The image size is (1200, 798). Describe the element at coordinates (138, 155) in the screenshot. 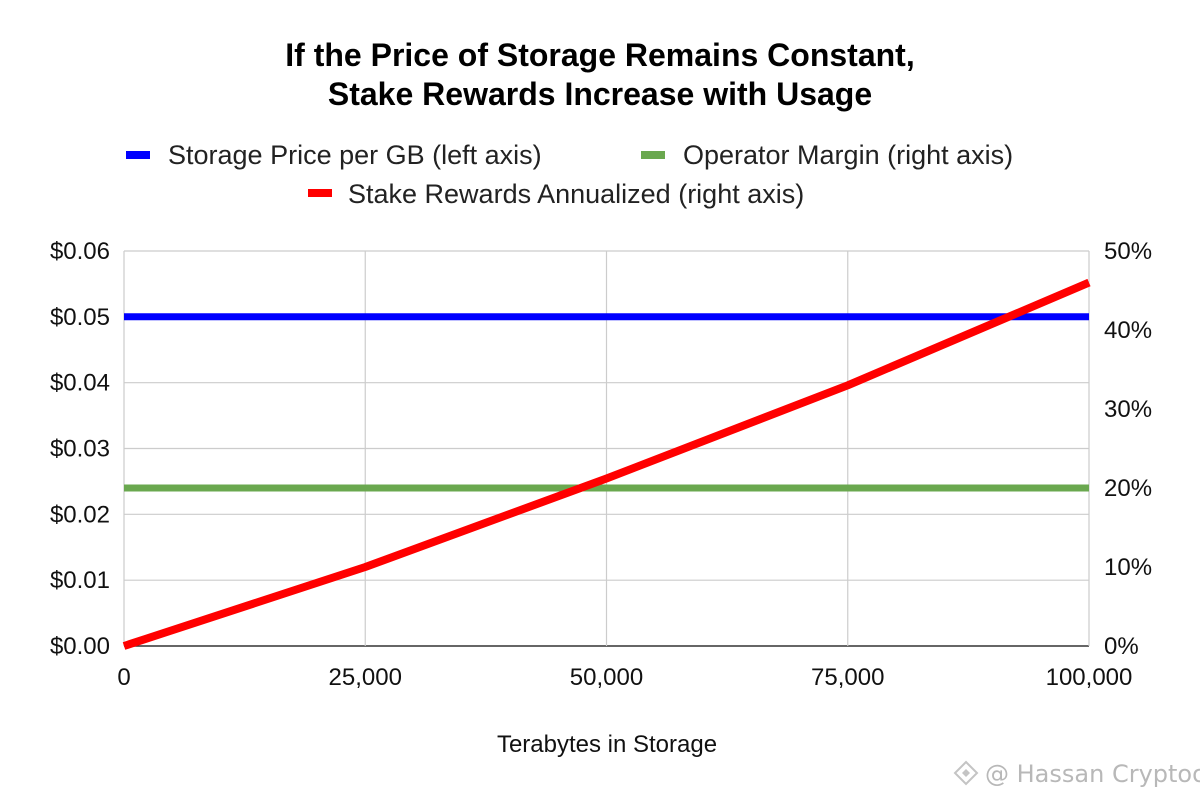

I see `legend-swatch-storage-price` at that location.